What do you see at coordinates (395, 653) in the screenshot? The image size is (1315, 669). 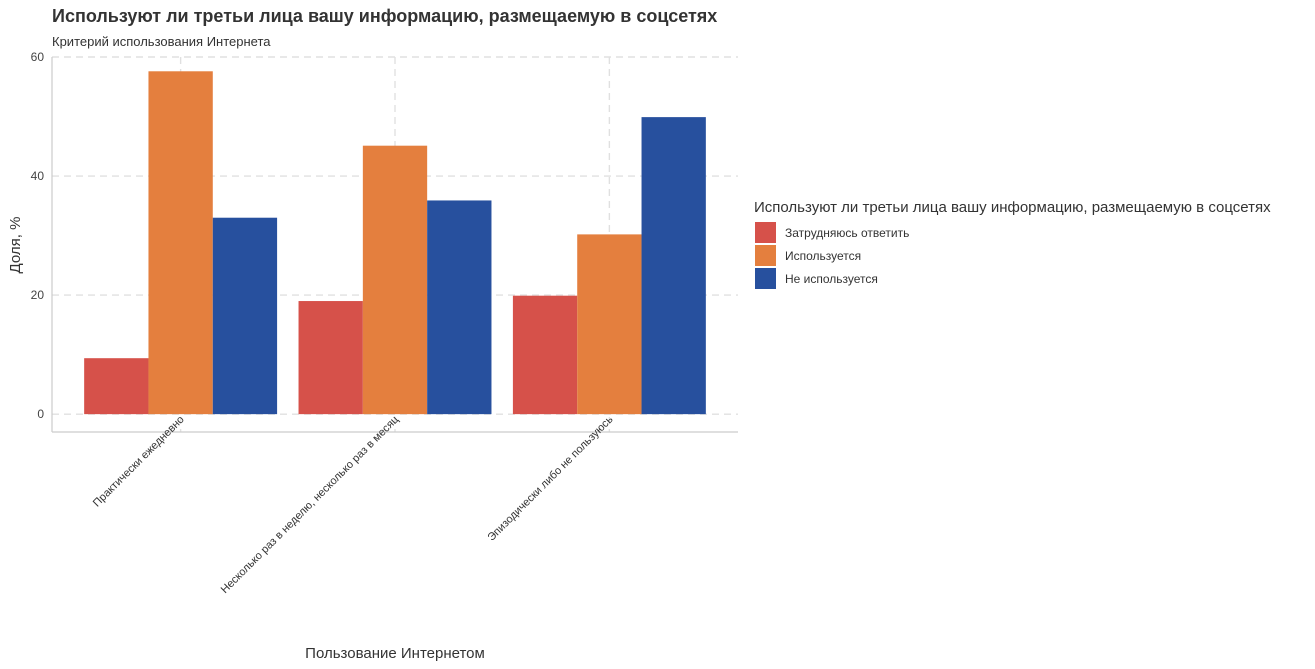 I see `x-axis-title: Пользование Интернетом` at bounding box center [395, 653].